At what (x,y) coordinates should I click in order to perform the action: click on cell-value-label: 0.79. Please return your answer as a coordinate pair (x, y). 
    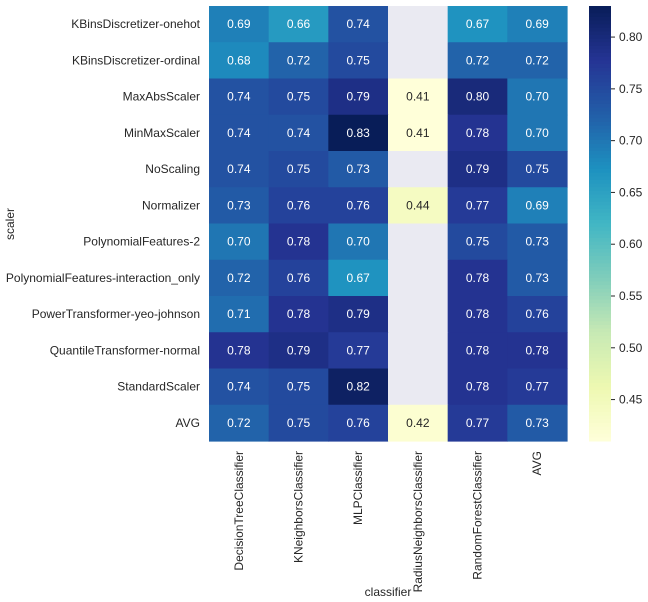
    Looking at the image, I should click on (478, 169).